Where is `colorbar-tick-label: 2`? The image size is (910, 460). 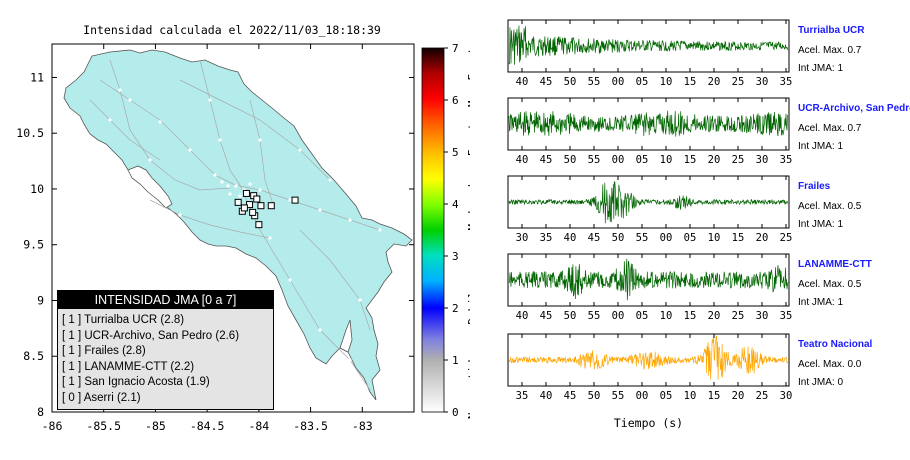
colorbar-tick-label: 2 is located at coordinates (455, 308).